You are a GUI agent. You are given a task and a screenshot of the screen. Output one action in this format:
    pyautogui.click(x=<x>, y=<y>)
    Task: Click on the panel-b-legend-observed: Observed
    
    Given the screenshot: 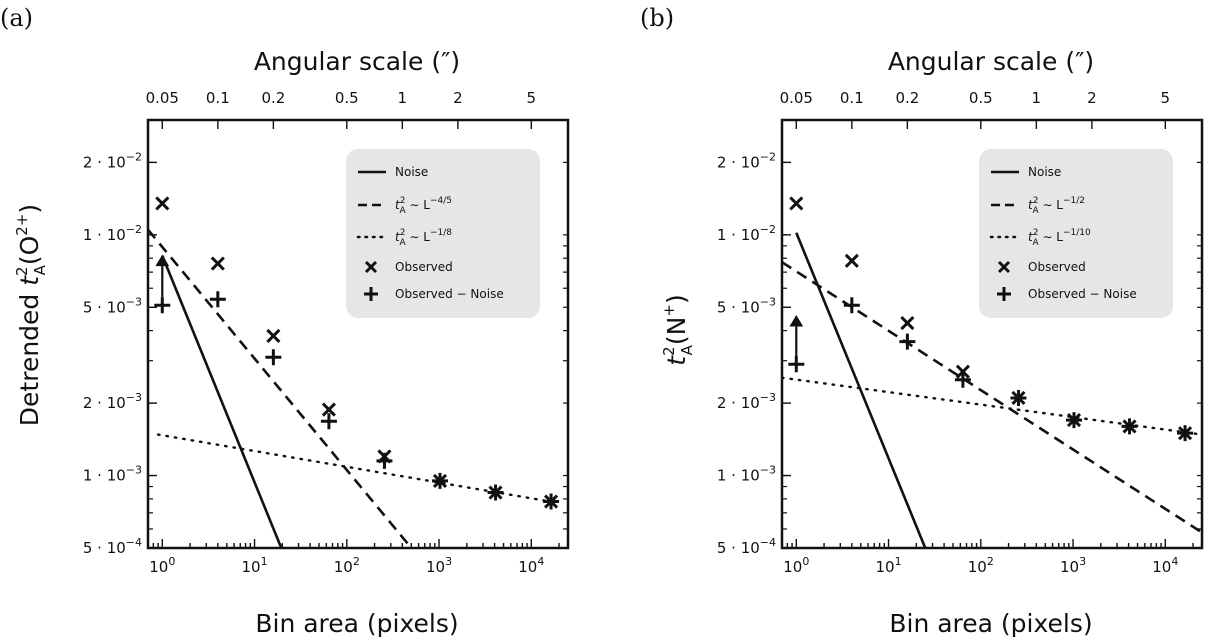 What is the action you would take?
    pyautogui.click(x=1057, y=267)
    